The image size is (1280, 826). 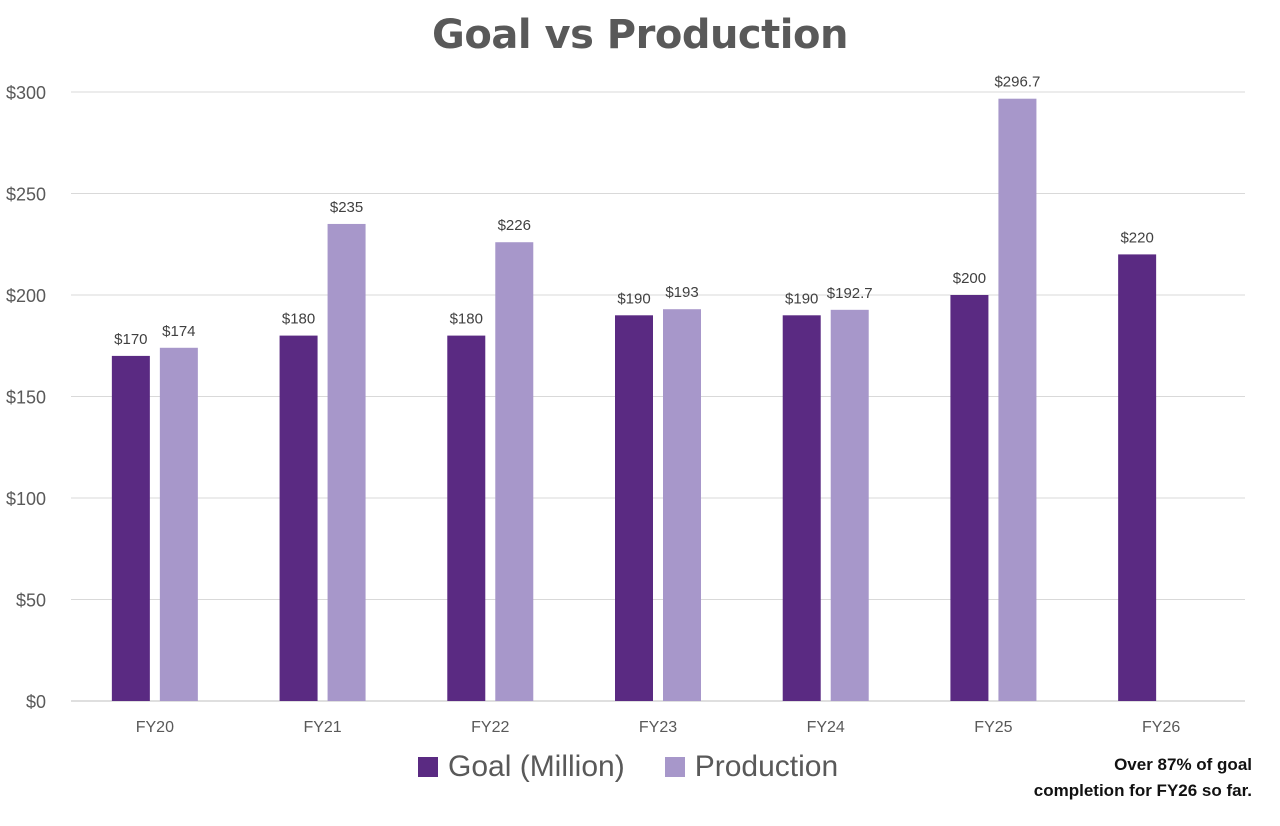 I want to click on legend-item-production: Production, so click(x=751, y=767).